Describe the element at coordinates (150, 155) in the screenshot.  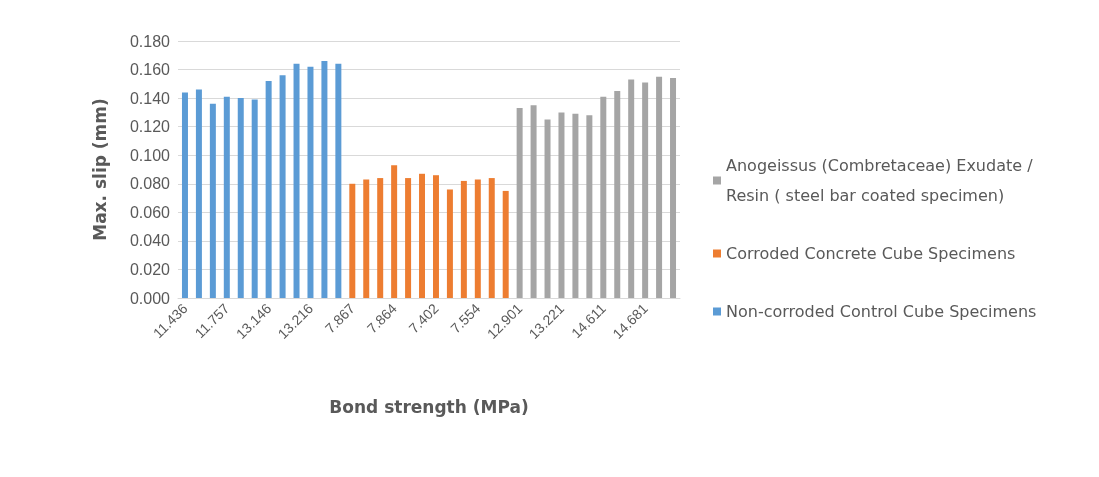
I see `y-tick-label: 0.100` at that location.